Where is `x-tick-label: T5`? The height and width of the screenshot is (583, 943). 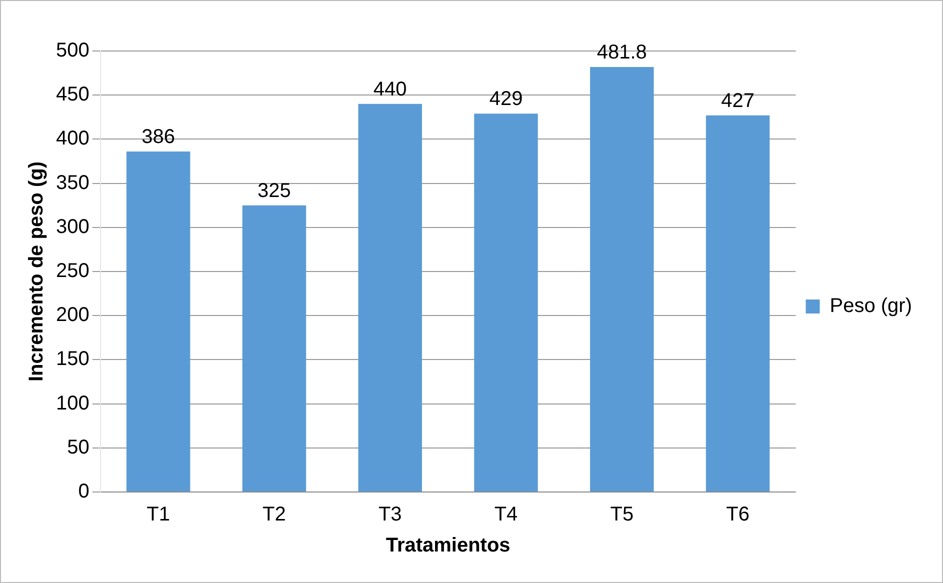
x-tick-label: T5 is located at coordinates (622, 515).